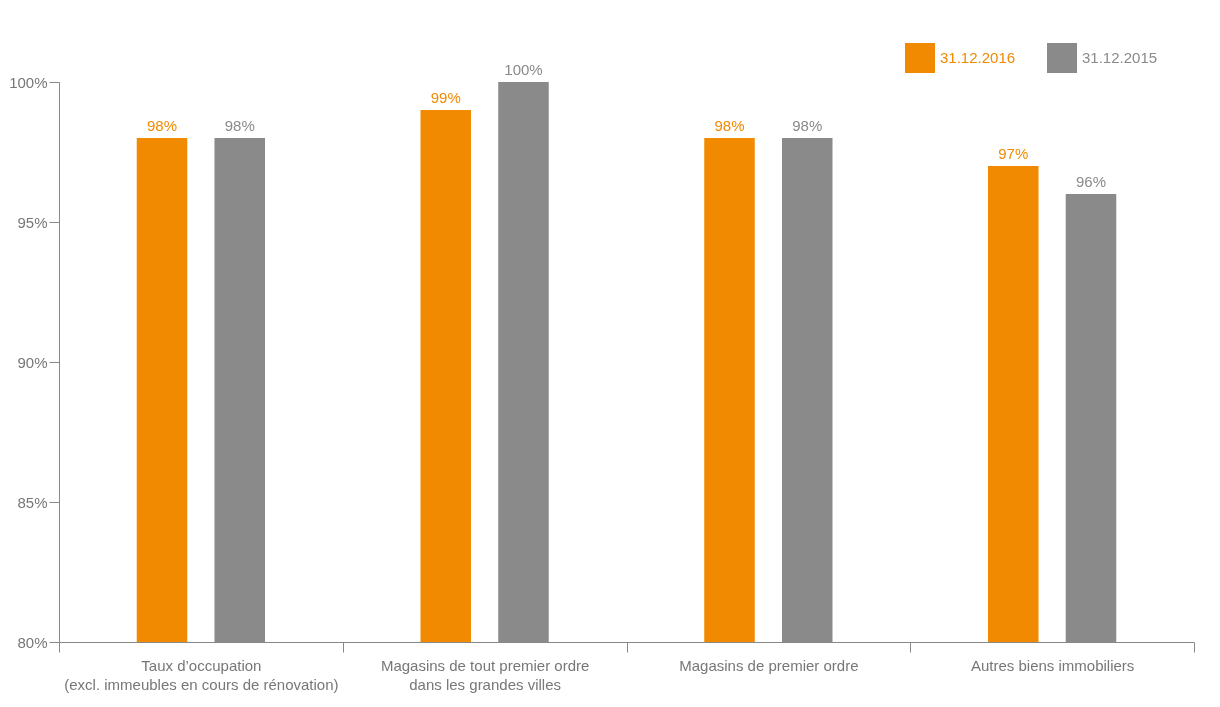  I want to click on x-tick-label: Magasins de tout premier ordre dans les grandes villes, so click(485, 674).